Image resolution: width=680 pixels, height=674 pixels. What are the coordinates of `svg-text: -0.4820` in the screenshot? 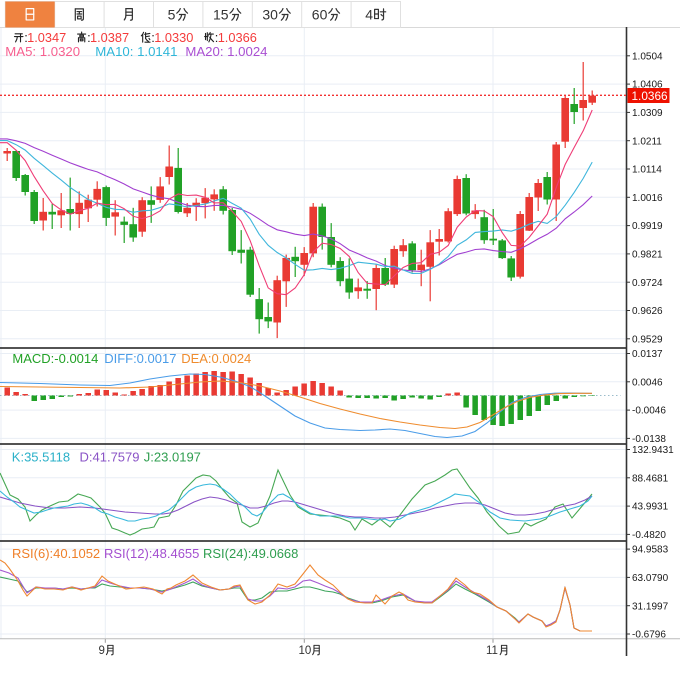 It's located at (649, 535).